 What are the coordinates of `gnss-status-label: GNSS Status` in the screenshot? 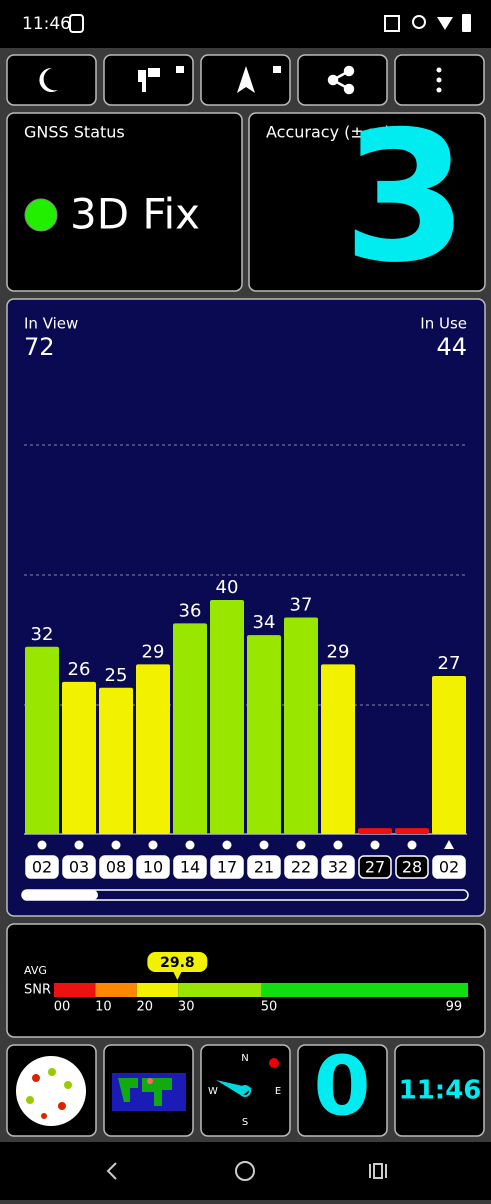 It's located at (74, 132).